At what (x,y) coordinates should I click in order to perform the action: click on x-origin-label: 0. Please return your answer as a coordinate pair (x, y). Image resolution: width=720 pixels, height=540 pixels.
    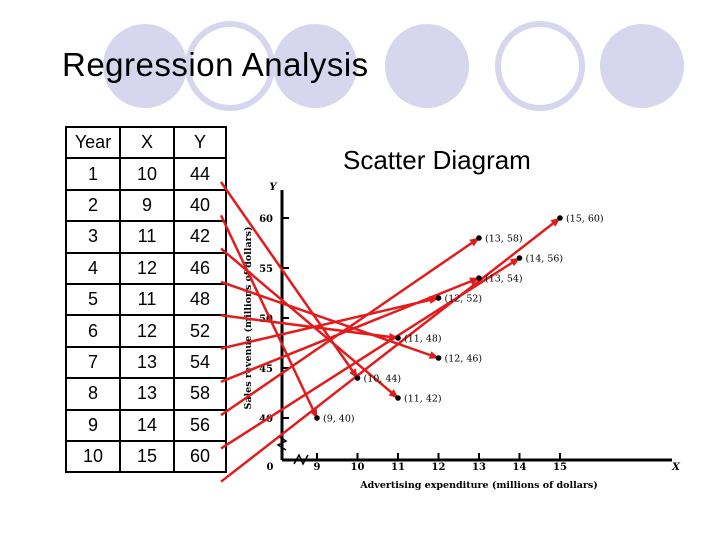
    Looking at the image, I should click on (270, 467).